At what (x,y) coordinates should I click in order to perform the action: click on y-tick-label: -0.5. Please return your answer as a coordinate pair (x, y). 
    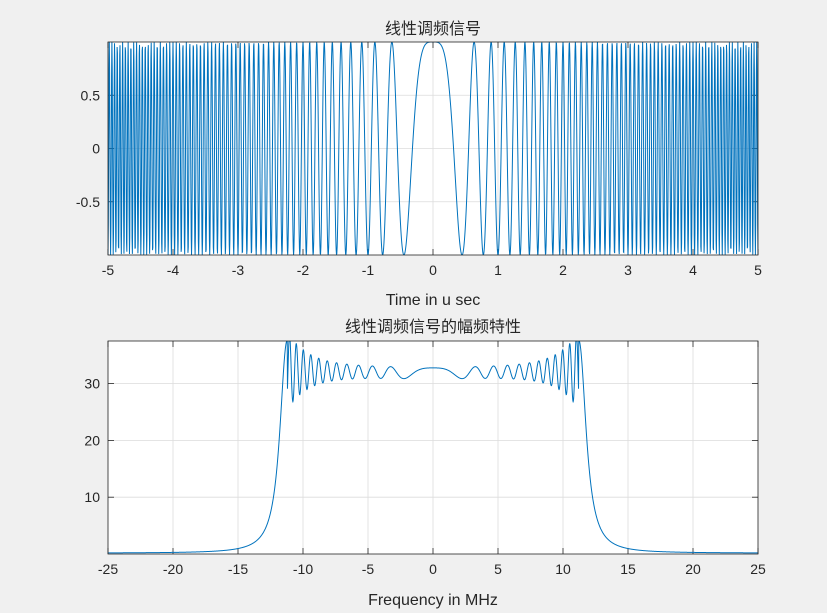
    Looking at the image, I should click on (88, 202).